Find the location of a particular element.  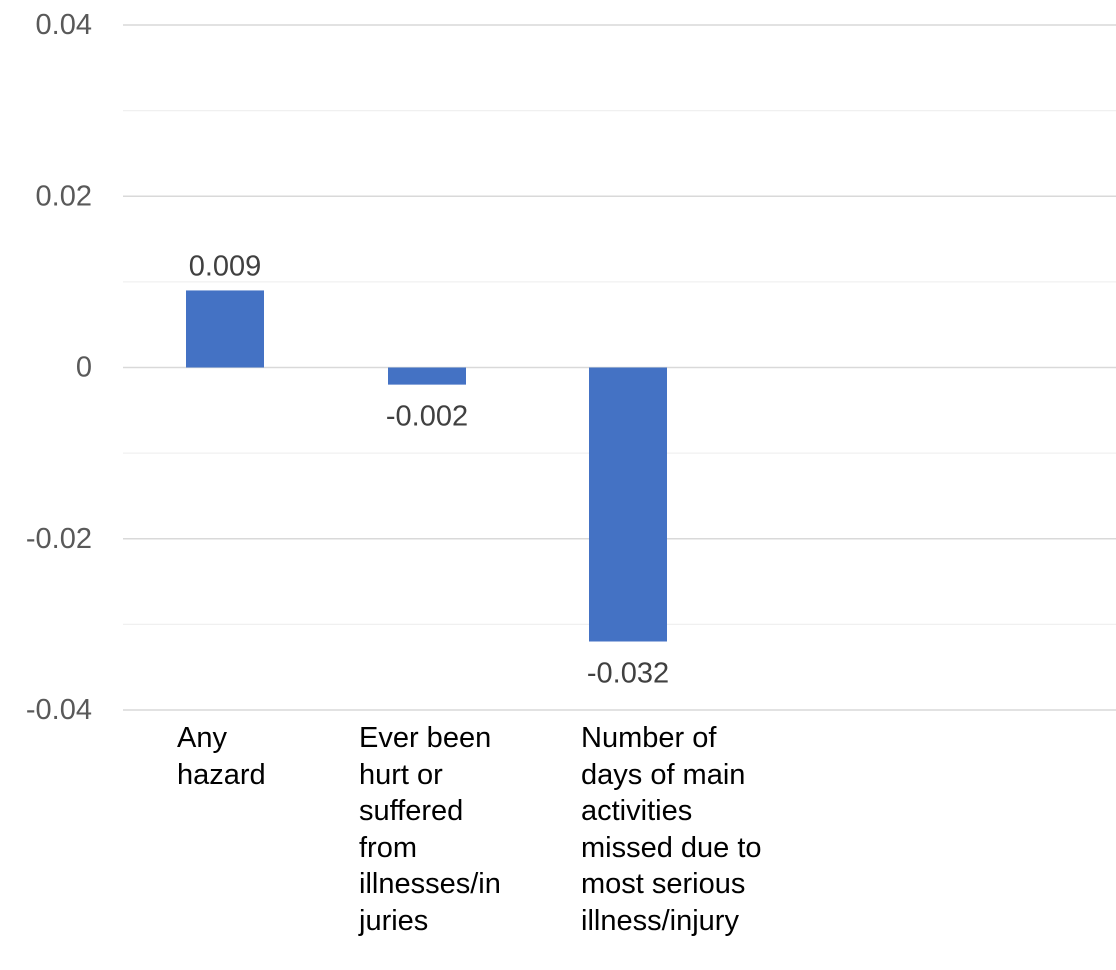

bar-data-label: -0.032 is located at coordinates (628, 674).